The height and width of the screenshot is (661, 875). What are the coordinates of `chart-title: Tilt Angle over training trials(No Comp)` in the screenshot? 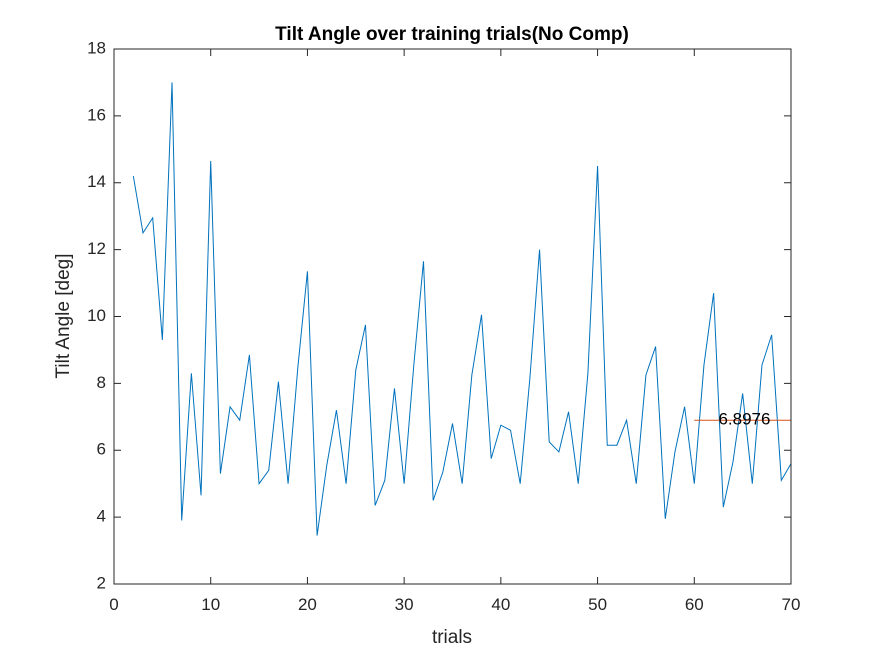 It's located at (452, 34).